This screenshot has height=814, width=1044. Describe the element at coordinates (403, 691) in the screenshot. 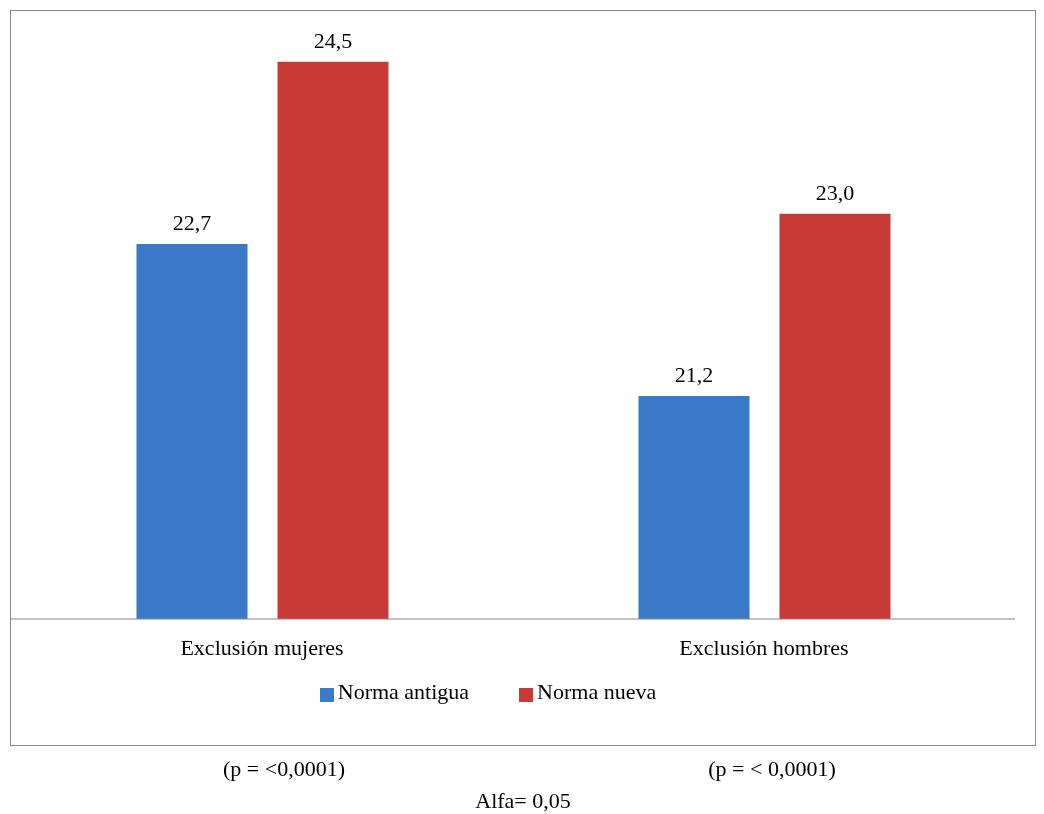

I see `legend-label: Norma antigua` at that location.